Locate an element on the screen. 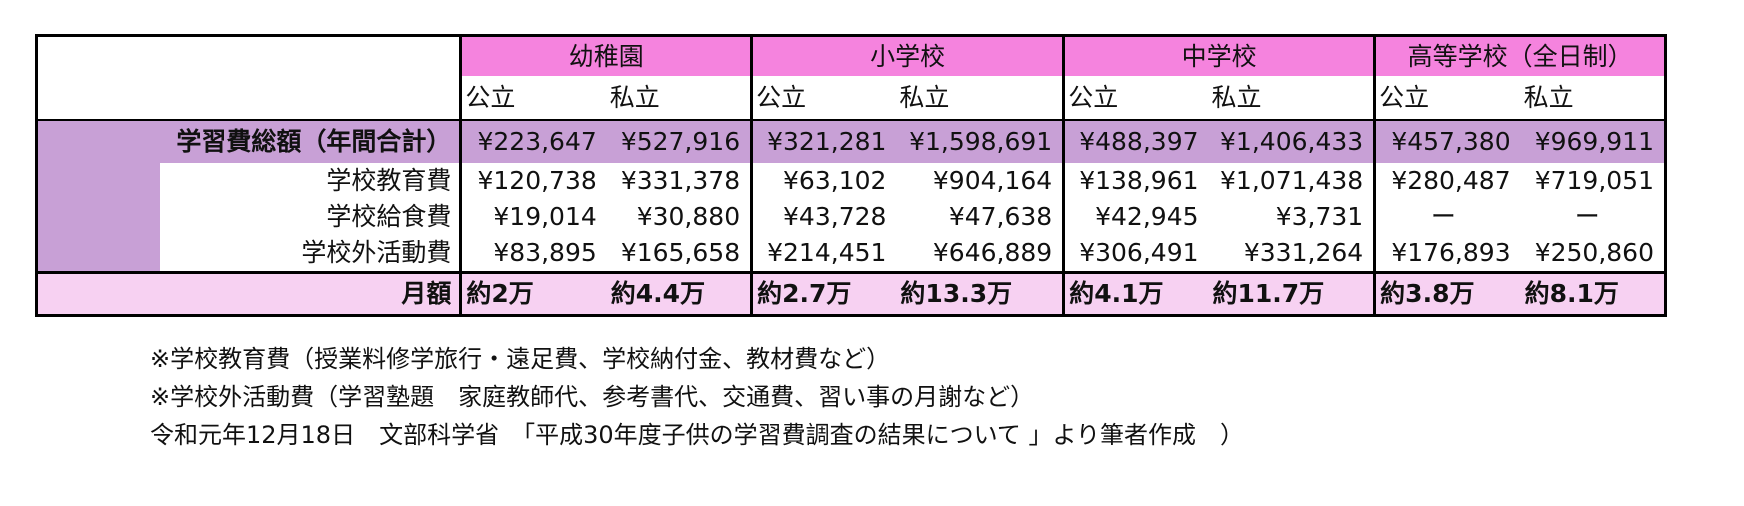  table-cell: ¥83,895 is located at coordinates (545, 252).